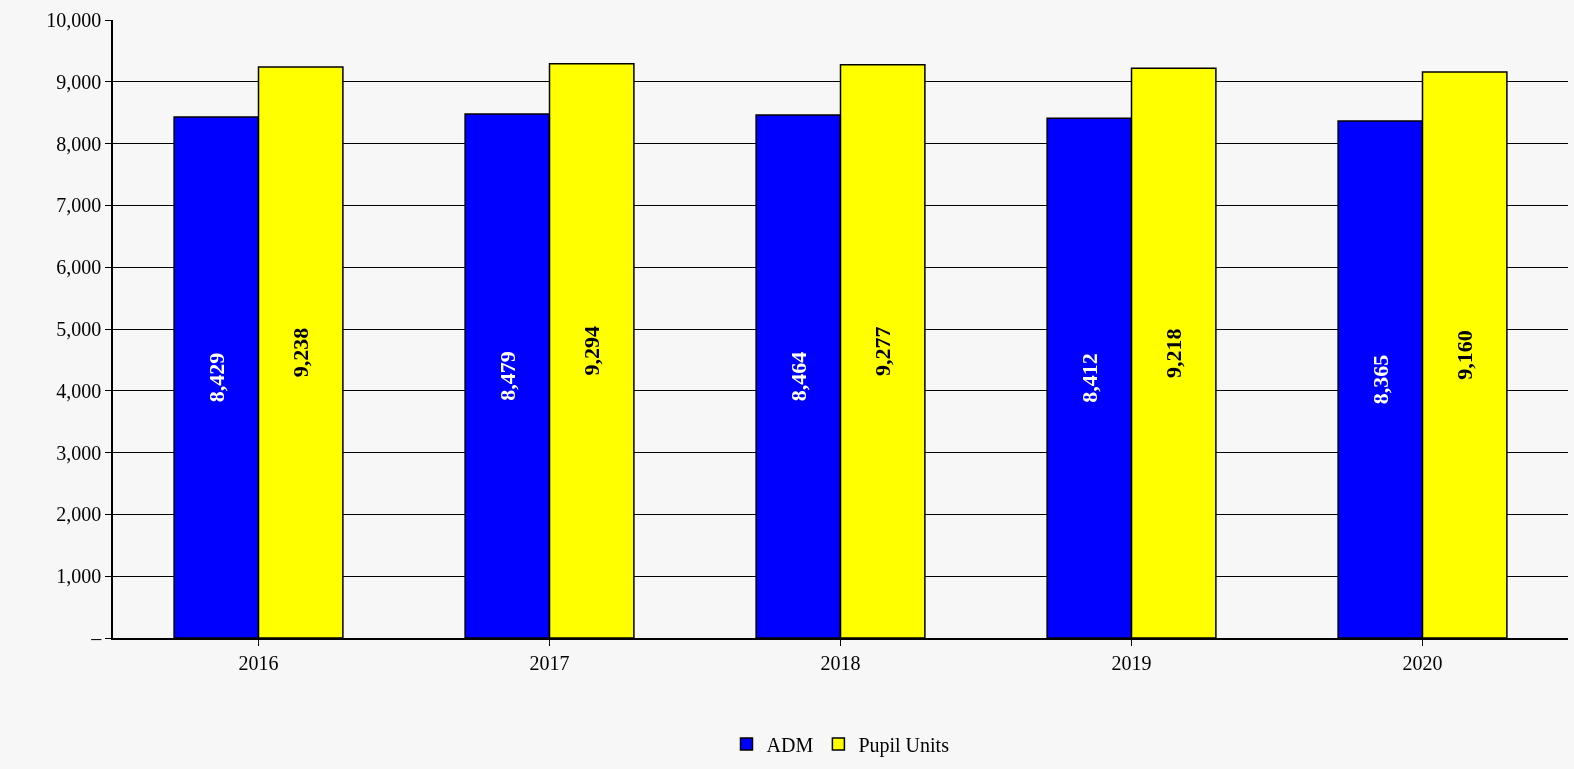 The height and width of the screenshot is (769, 1574). Describe the element at coordinates (1174, 353) in the screenshot. I see `data-label: 9,218` at that location.